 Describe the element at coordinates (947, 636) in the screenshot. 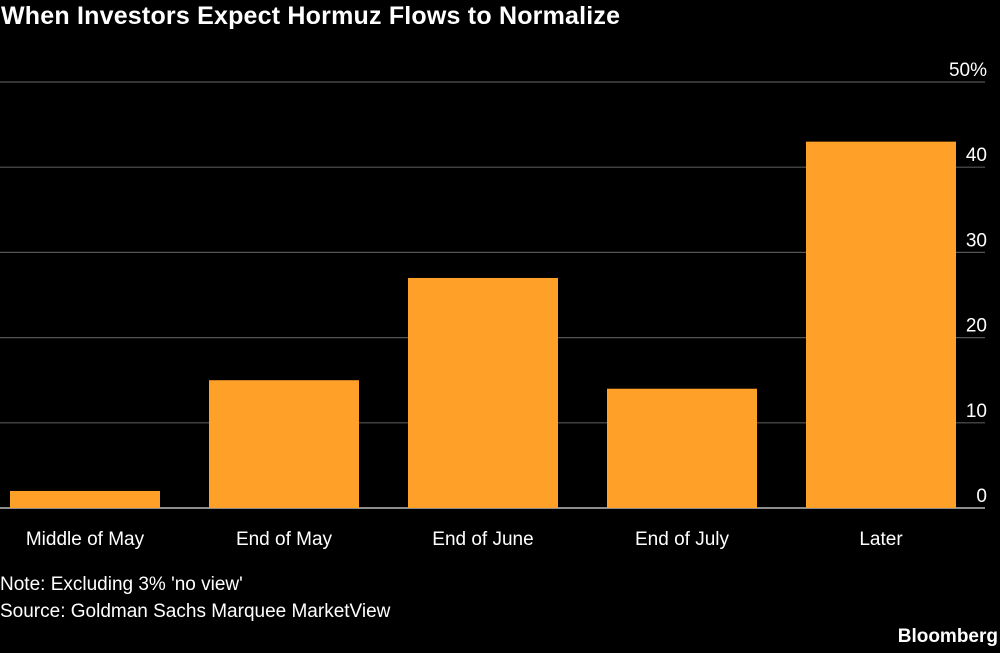

I see `bloomberg-logo: Bloomberg` at that location.